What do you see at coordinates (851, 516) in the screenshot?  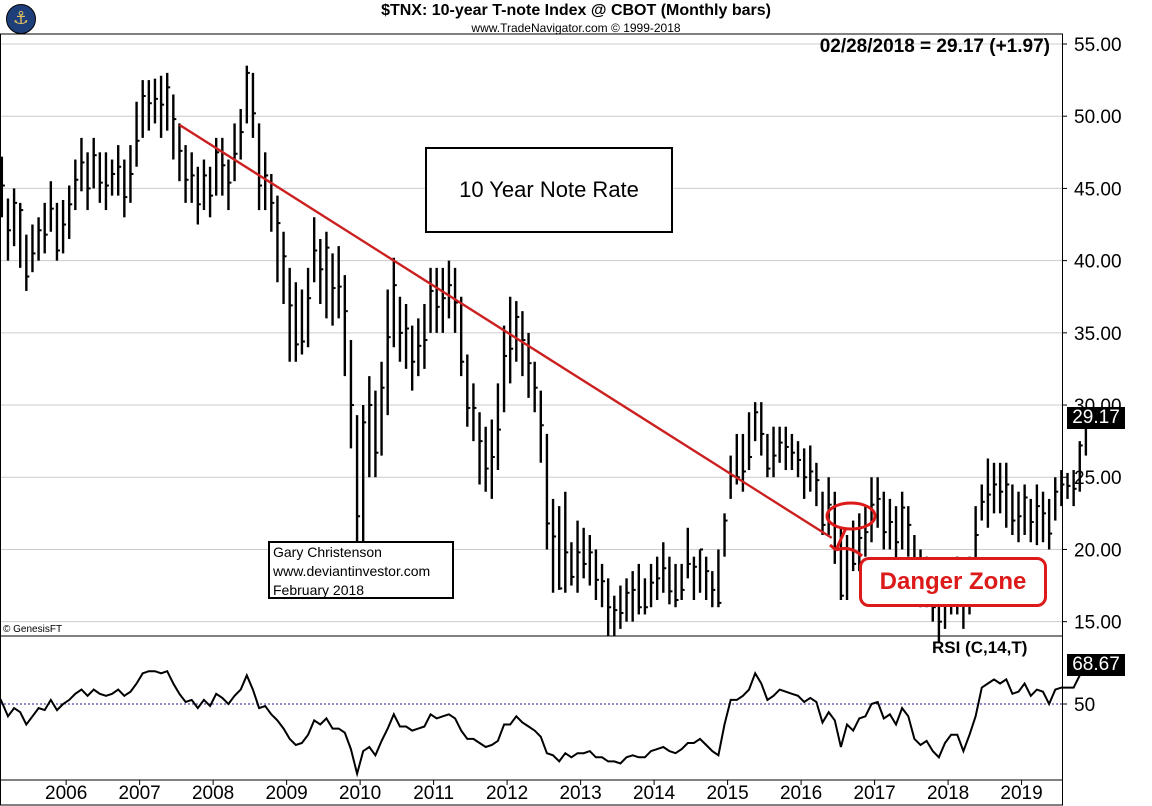 I see `danger-circle` at bounding box center [851, 516].